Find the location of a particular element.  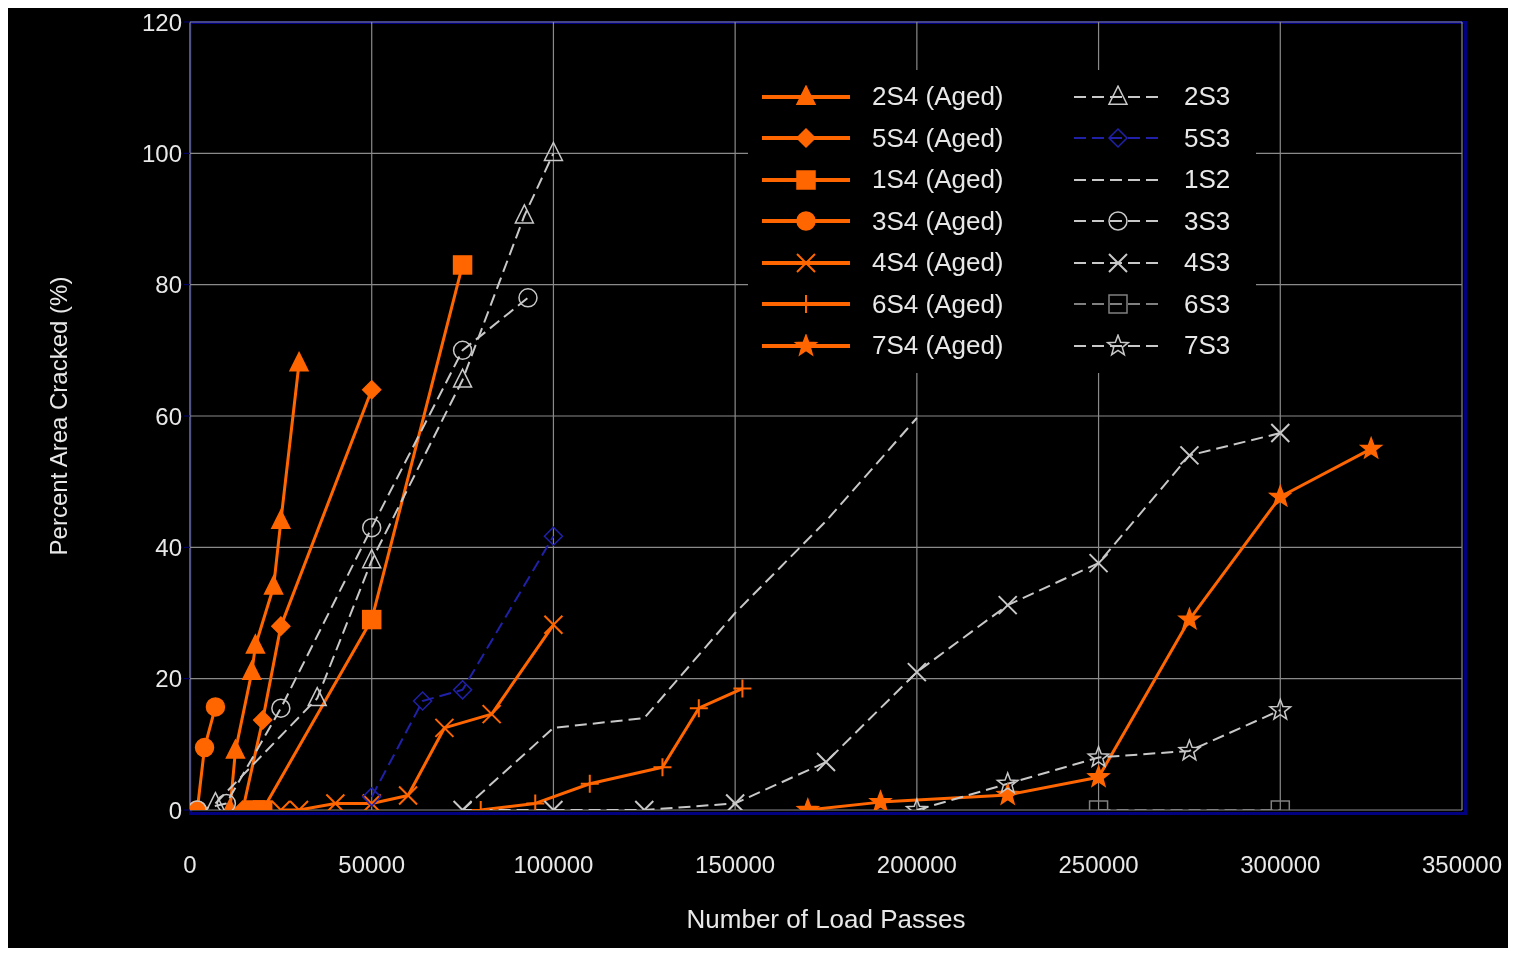

y-tick-label: 120 is located at coordinates (161, 22).